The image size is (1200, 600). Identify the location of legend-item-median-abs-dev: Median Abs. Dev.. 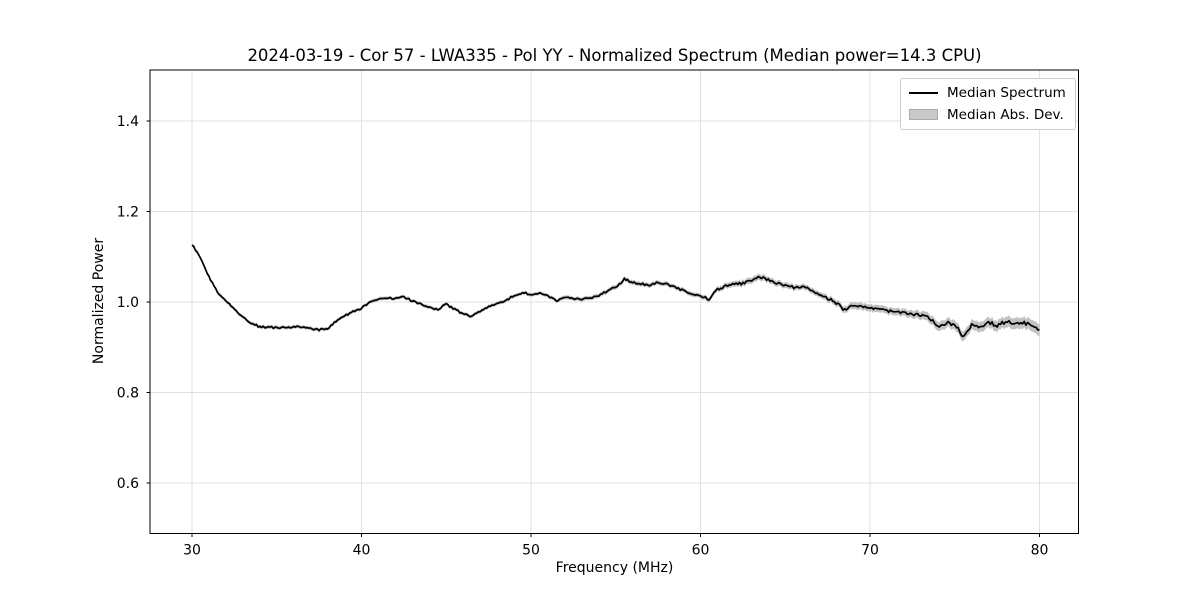
(987, 114).